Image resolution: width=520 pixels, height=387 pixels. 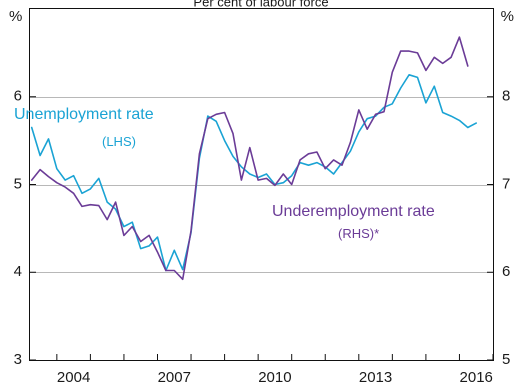 What do you see at coordinates (15, 16) in the screenshot?
I see `left-axis-unit: %` at bounding box center [15, 16].